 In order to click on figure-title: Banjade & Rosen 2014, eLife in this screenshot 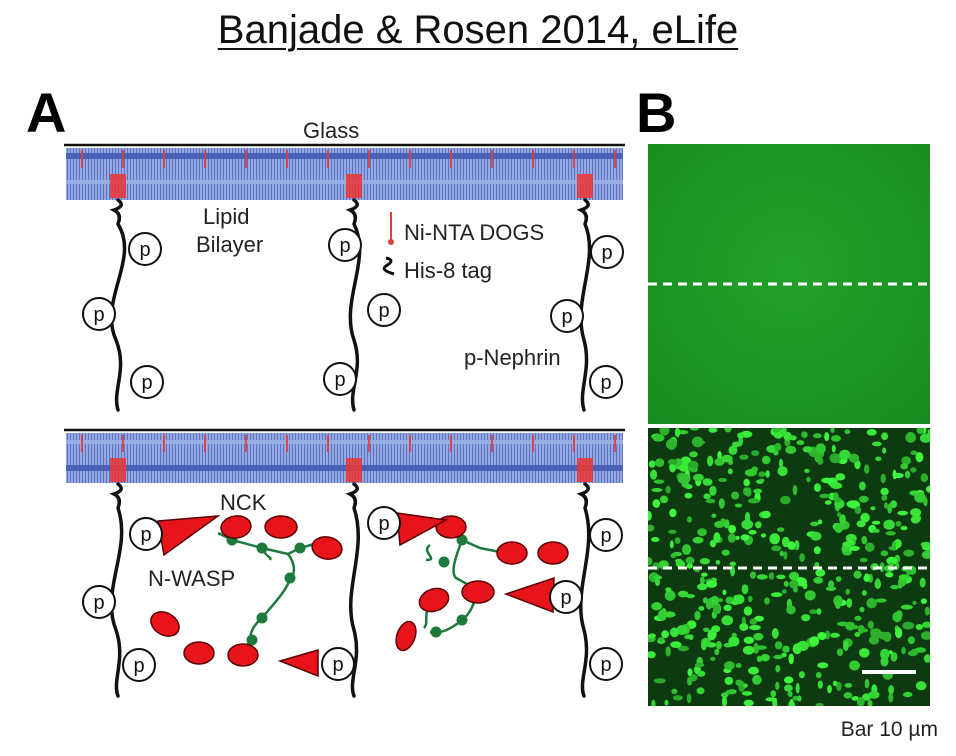, I will do `click(478, 30)`.